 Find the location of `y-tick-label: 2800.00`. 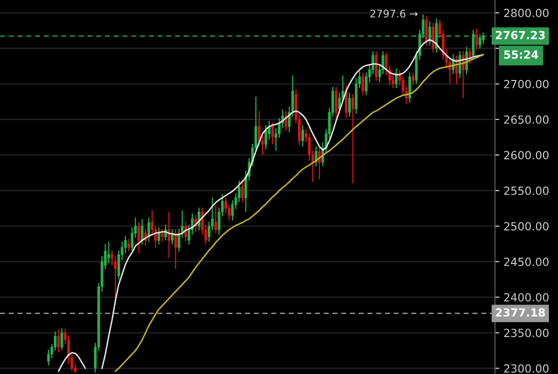

y-tick-label: 2800.00 is located at coordinates (526, 13).